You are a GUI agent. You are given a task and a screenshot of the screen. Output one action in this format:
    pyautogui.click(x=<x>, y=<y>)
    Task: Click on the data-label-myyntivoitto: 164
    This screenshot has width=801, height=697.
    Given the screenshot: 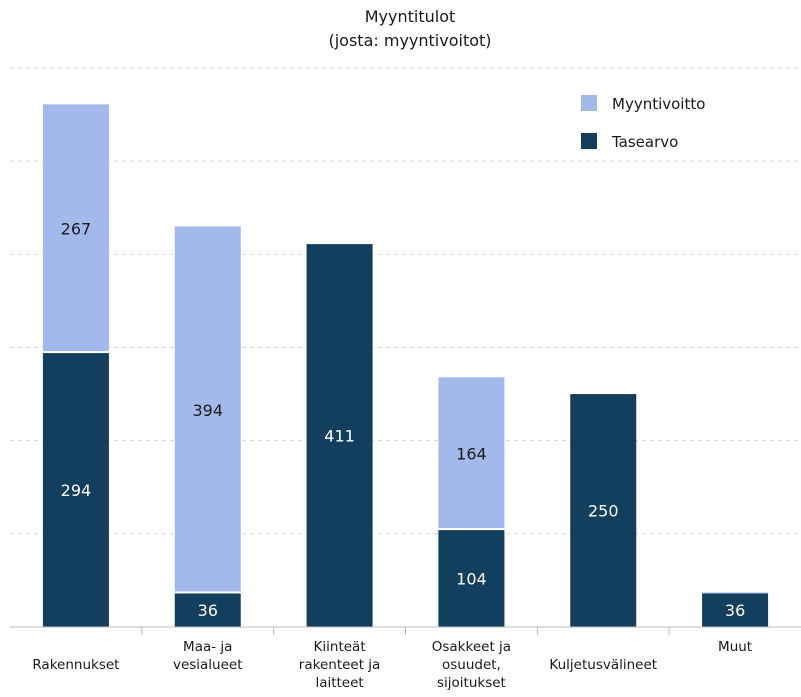 What is the action you would take?
    pyautogui.click(x=471, y=454)
    